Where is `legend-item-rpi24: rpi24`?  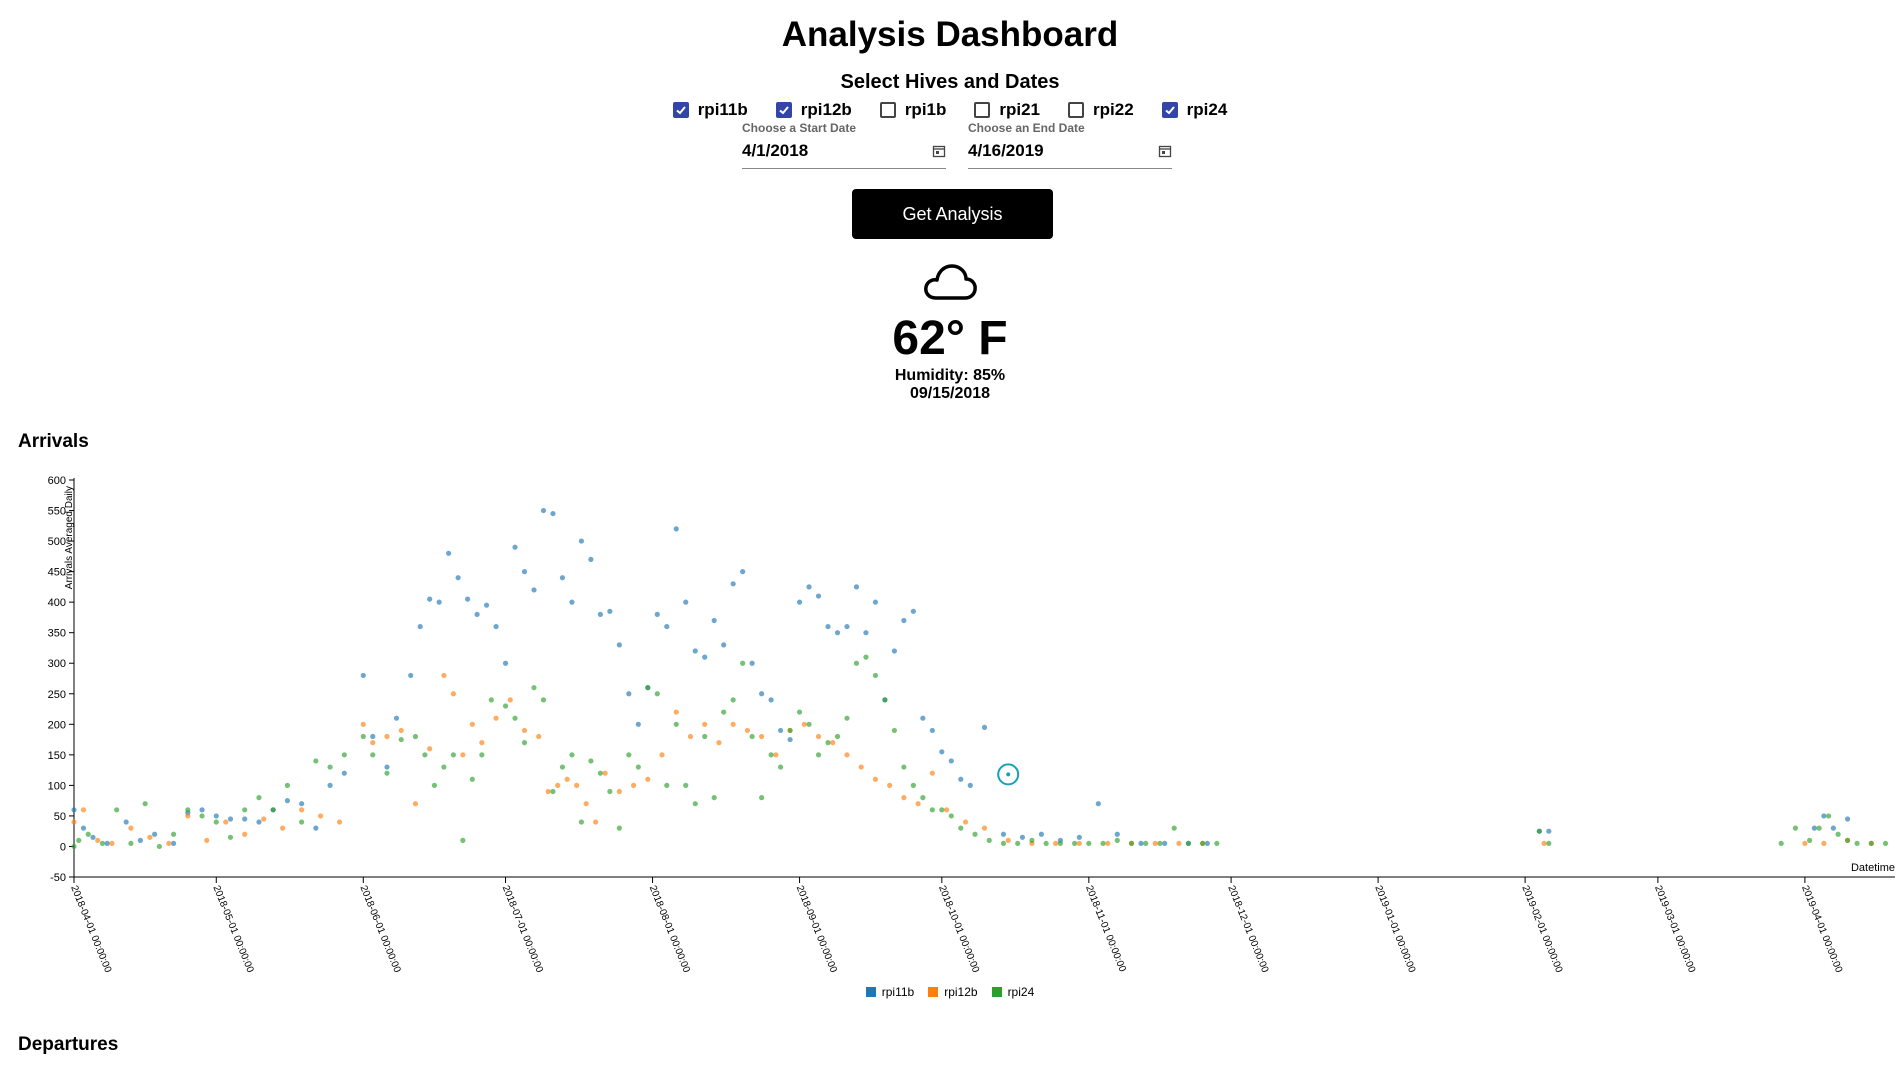
legend-item-rpi24: rpi24 is located at coordinates (1012, 992).